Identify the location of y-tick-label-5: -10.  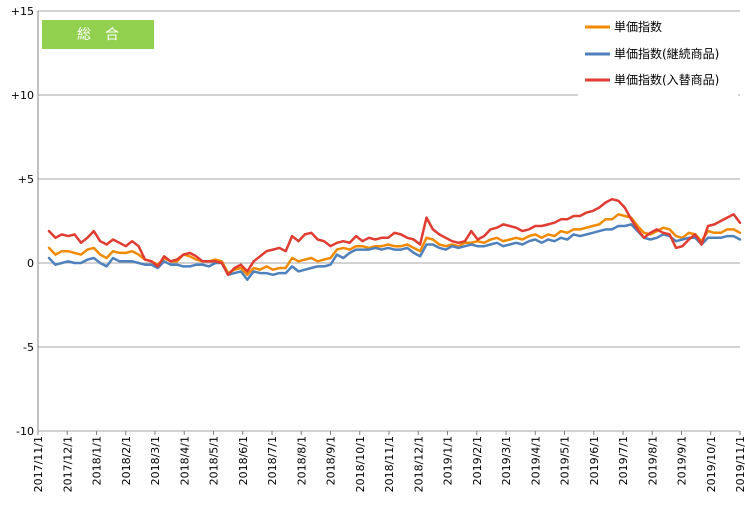
(25, 431).